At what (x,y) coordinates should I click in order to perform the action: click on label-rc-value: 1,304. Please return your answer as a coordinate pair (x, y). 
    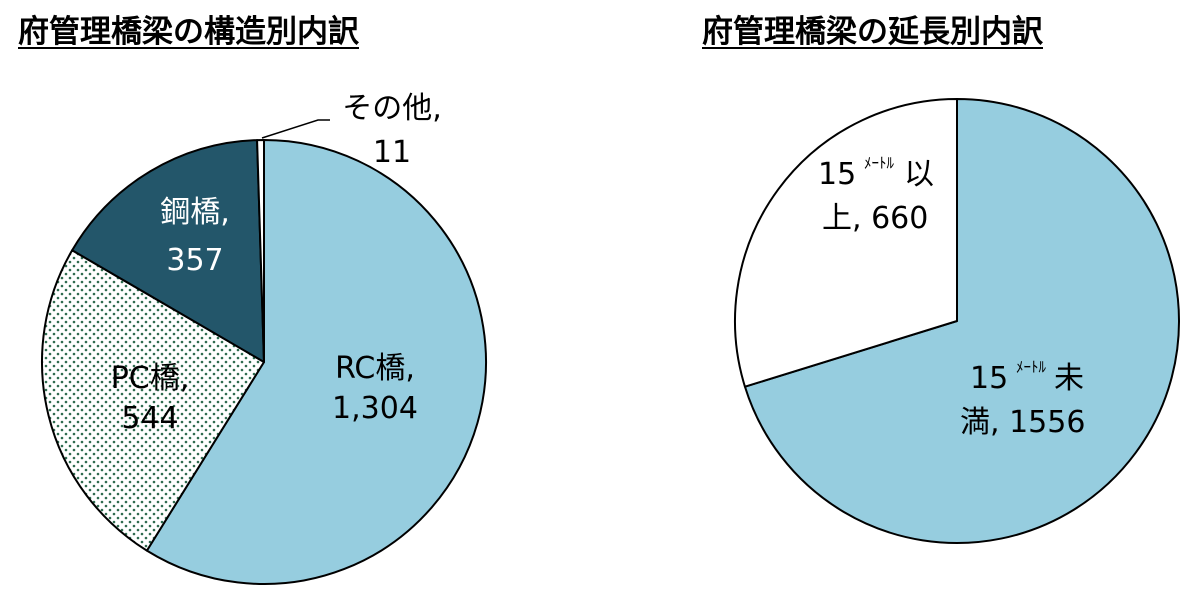
    Looking at the image, I should click on (375, 408).